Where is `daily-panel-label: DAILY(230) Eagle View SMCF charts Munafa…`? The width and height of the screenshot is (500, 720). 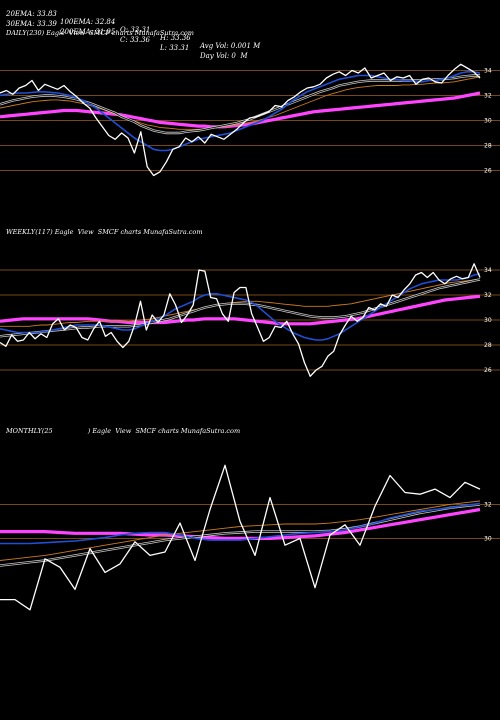
daily-panel-label: DAILY(230) Eagle View SMCF charts Munafa… is located at coordinates (100, 33).